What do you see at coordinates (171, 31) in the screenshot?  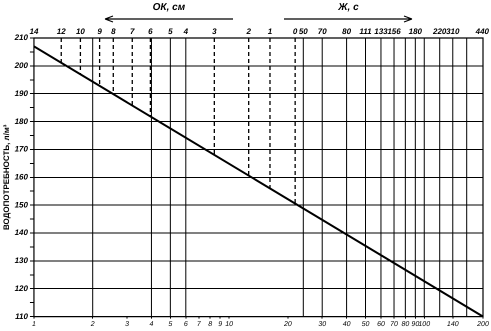 I see `annotation: 5` at bounding box center [171, 31].